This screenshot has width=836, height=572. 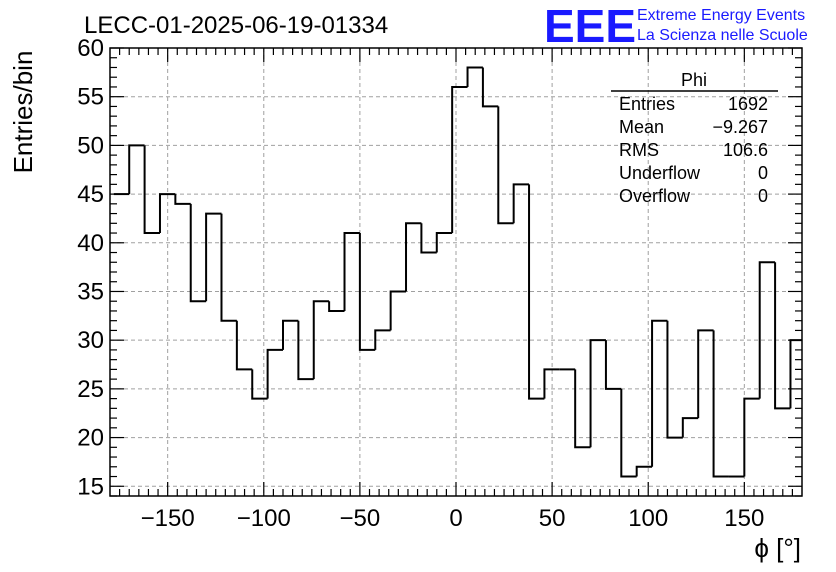 What do you see at coordinates (694, 80) in the screenshot?
I see `stats-box-title: Phi` at bounding box center [694, 80].